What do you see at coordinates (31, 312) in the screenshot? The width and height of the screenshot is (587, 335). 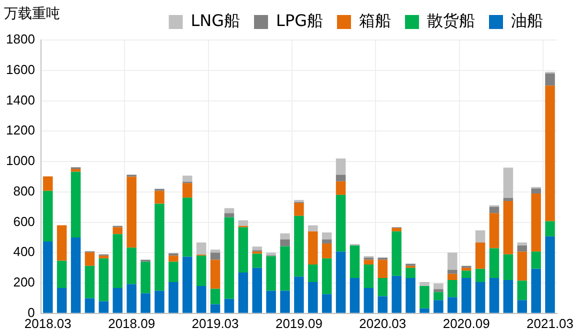 I see `y-tick-label: 0` at bounding box center [31, 312].